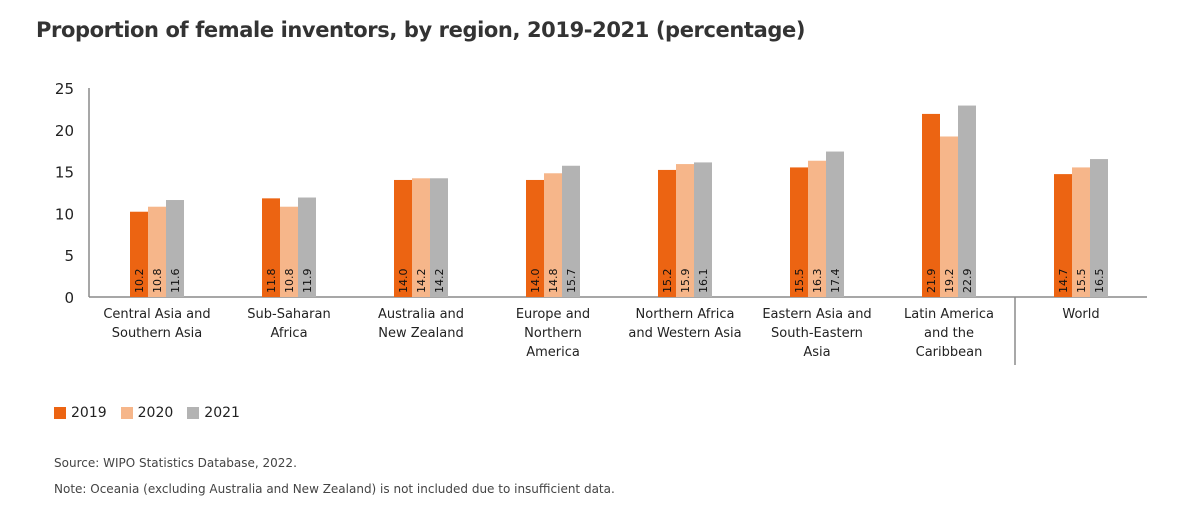 The height and width of the screenshot is (510, 1200). What do you see at coordinates (1081, 281) in the screenshot?
I see `data-label-2020-7: 15.5` at bounding box center [1081, 281].